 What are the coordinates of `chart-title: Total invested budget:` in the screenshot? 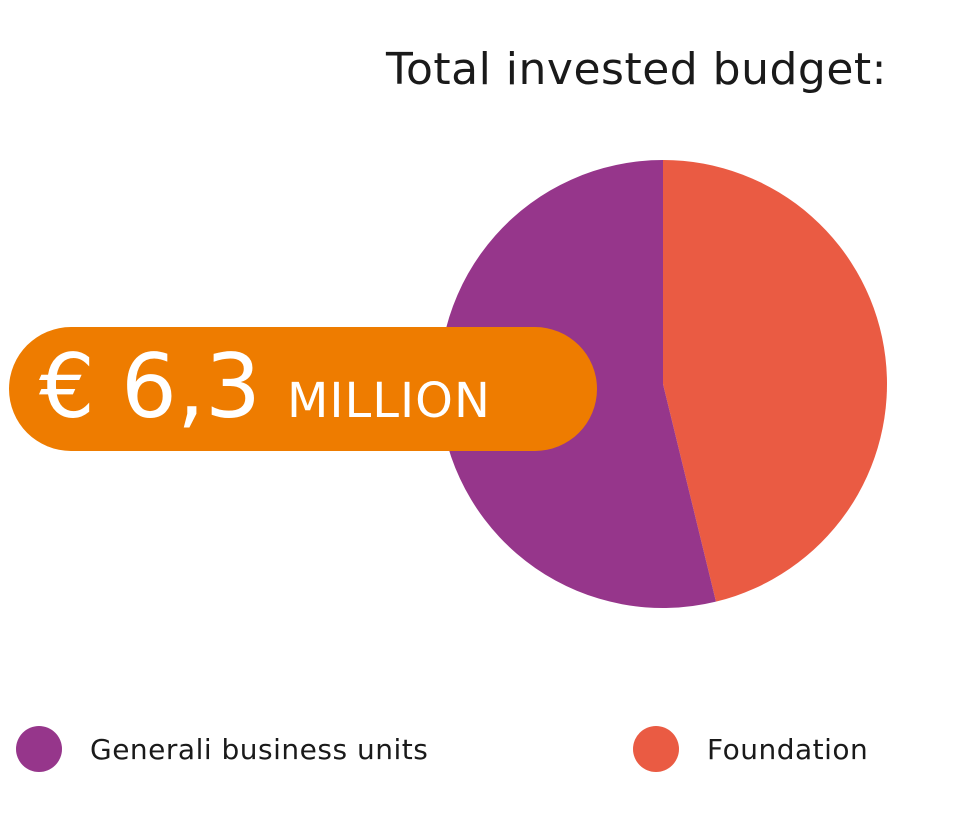 It's located at (636, 69).